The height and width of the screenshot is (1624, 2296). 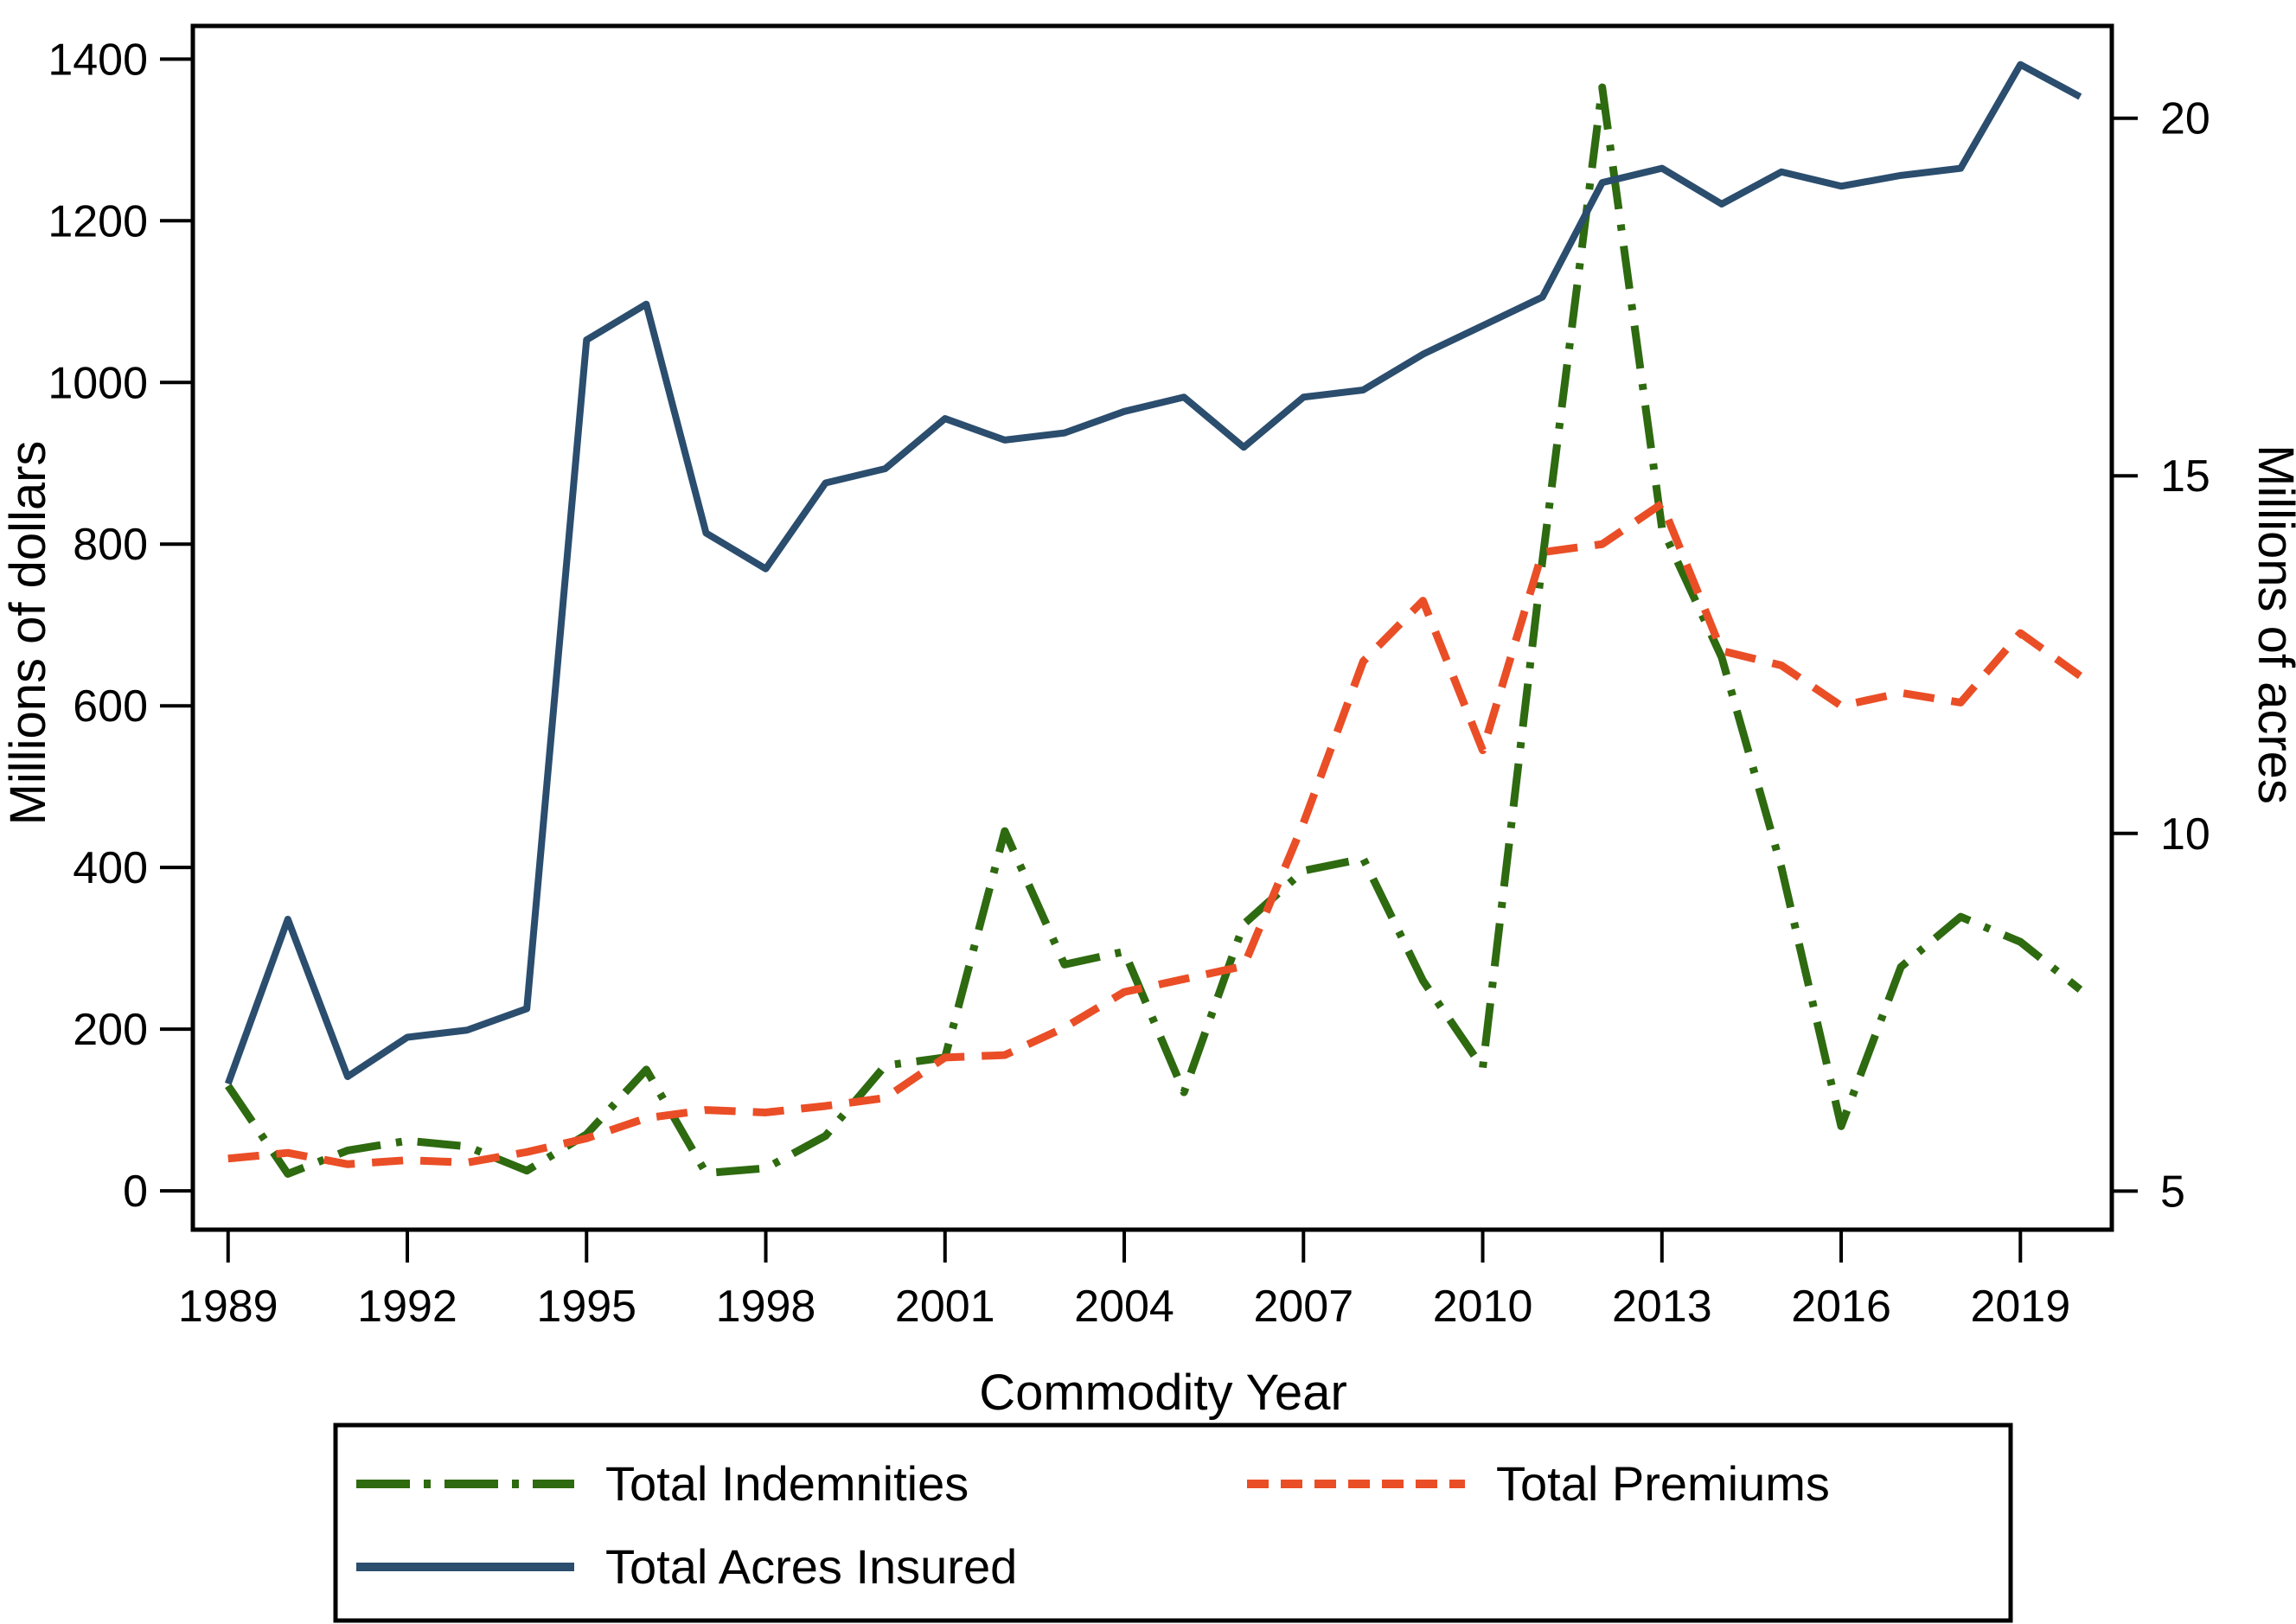 What do you see at coordinates (98, 221) in the screenshot?
I see `y-left-tick-label: 1200` at bounding box center [98, 221].